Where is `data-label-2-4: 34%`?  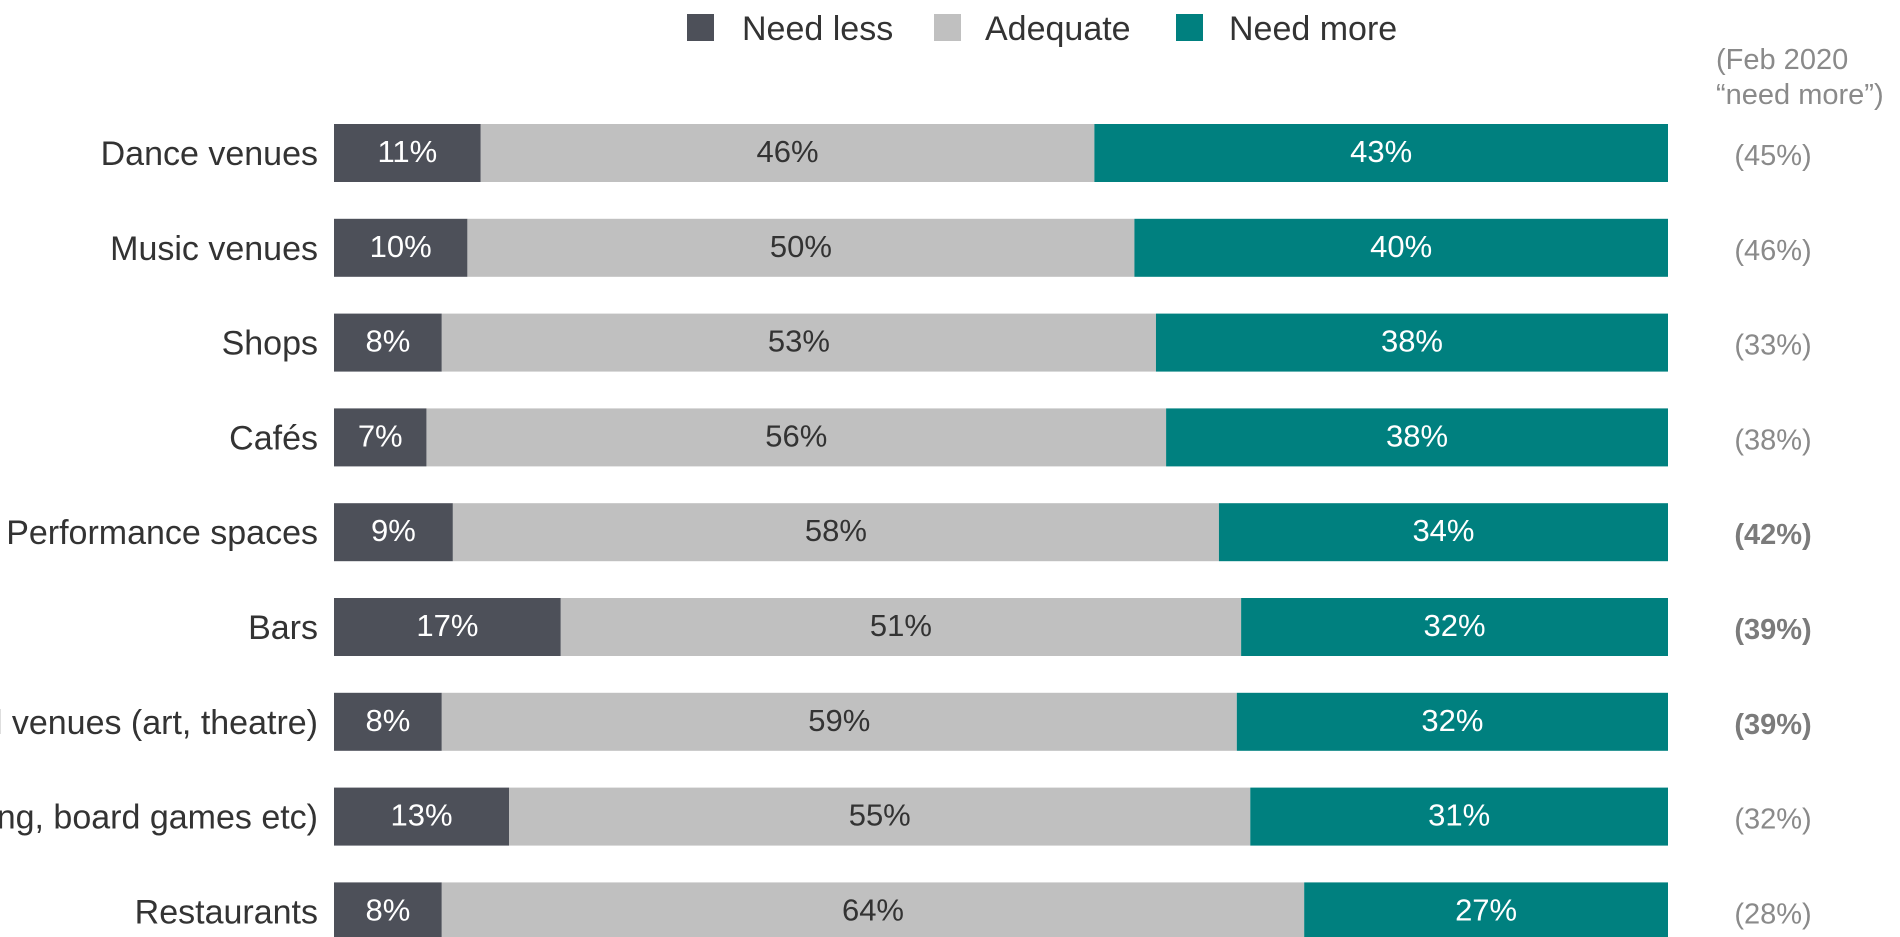
data-label-2-4: 34% is located at coordinates (1443, 530).